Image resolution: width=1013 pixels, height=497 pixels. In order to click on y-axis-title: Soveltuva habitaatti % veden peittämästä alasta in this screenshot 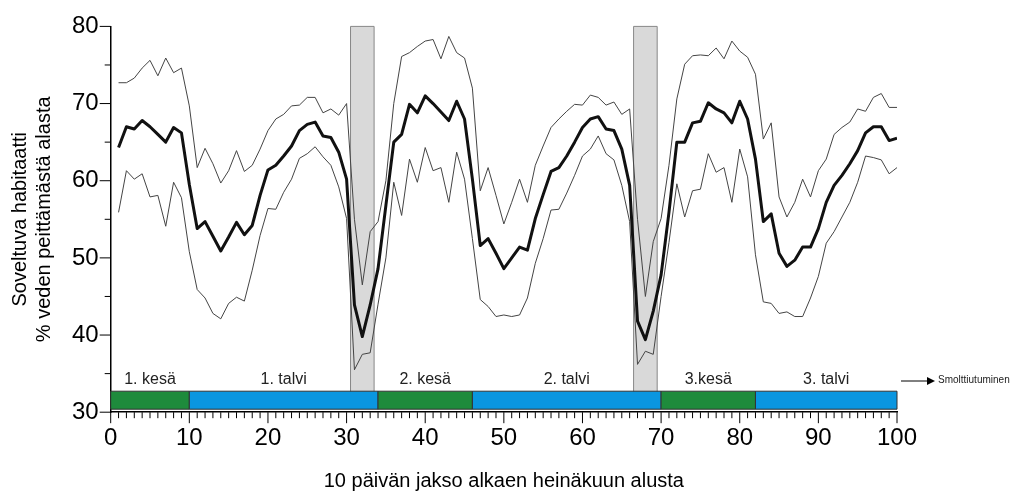, I will do `click(30, 219)`.